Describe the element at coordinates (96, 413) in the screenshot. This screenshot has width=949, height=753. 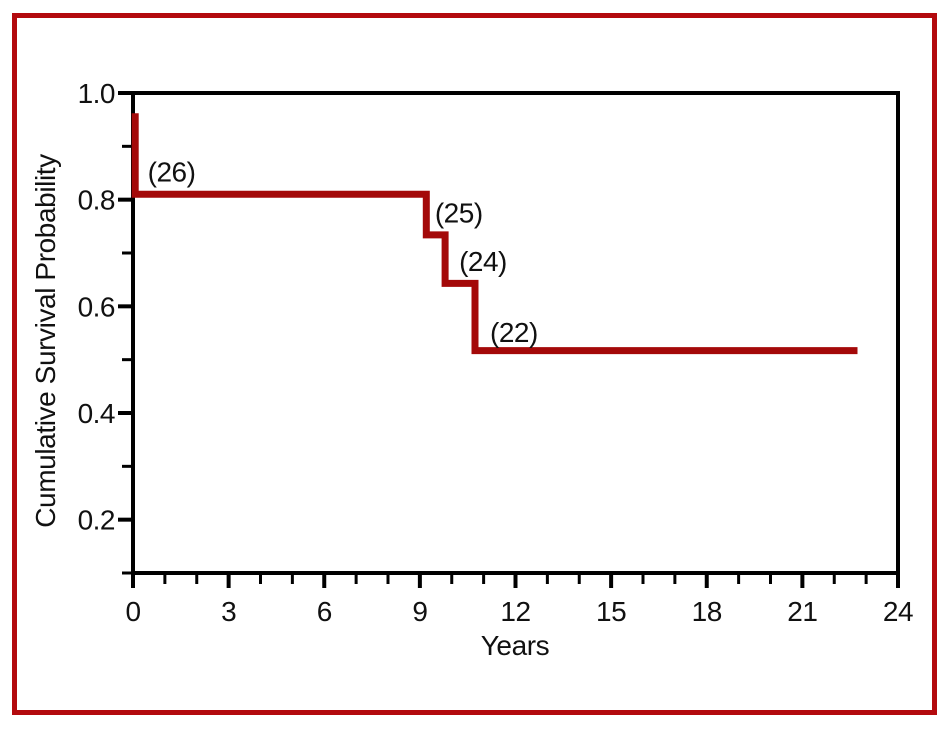
I see `y-tick-label: 0.4` at that location.